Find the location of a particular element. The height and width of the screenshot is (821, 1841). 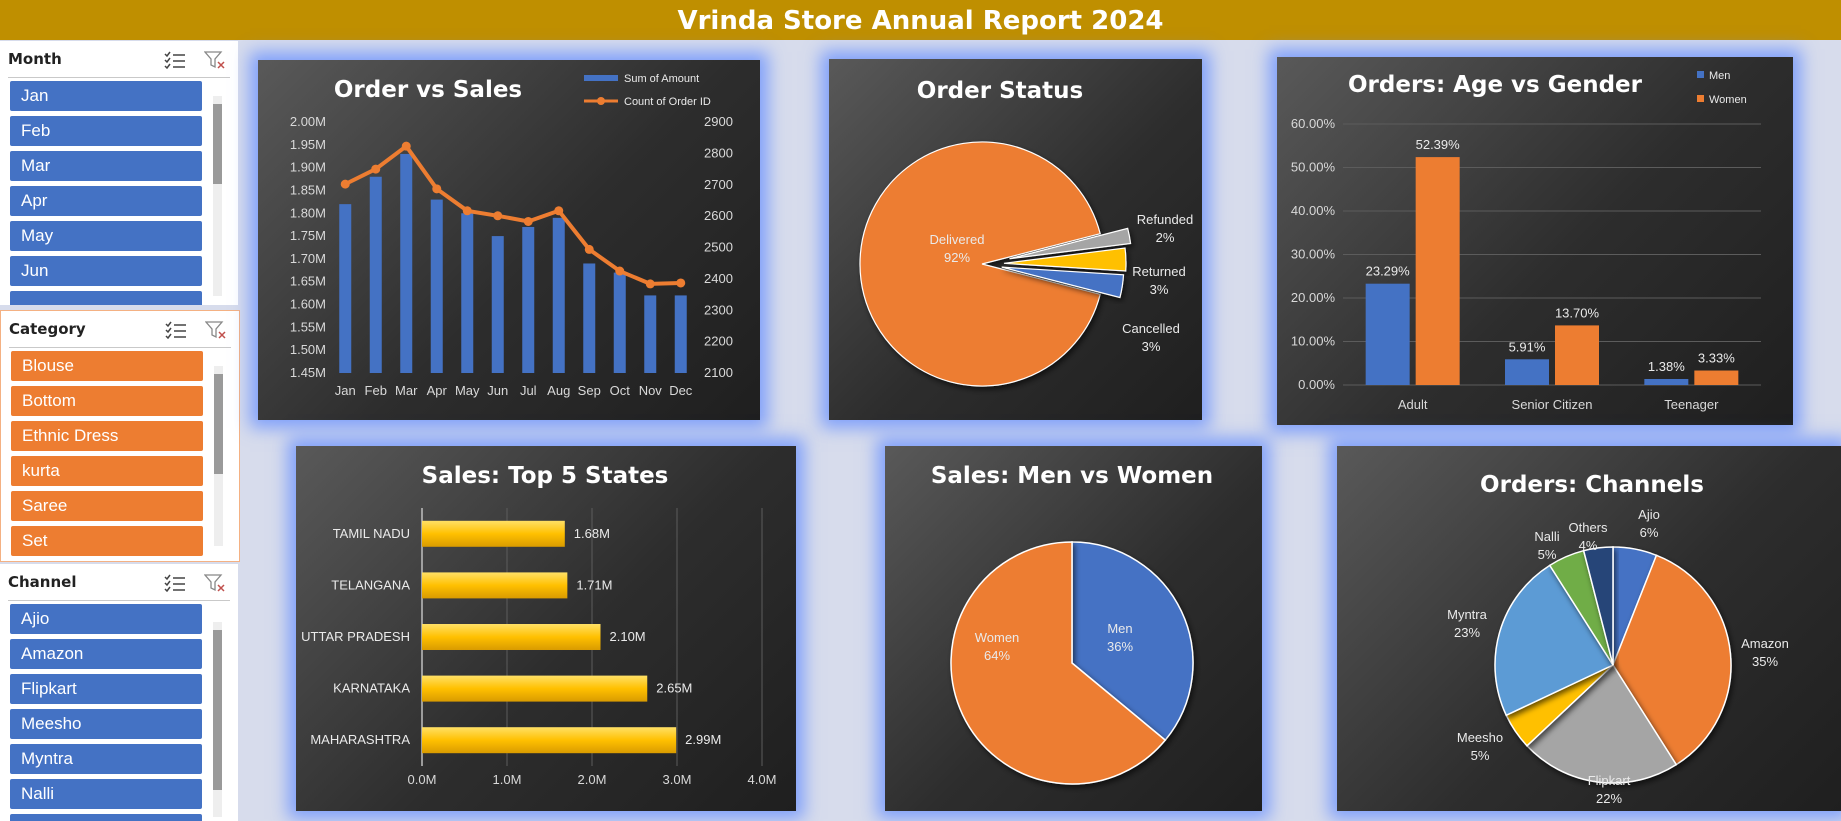

y-tick-label: TAMIL NADU is located at coordinates (371, 533).